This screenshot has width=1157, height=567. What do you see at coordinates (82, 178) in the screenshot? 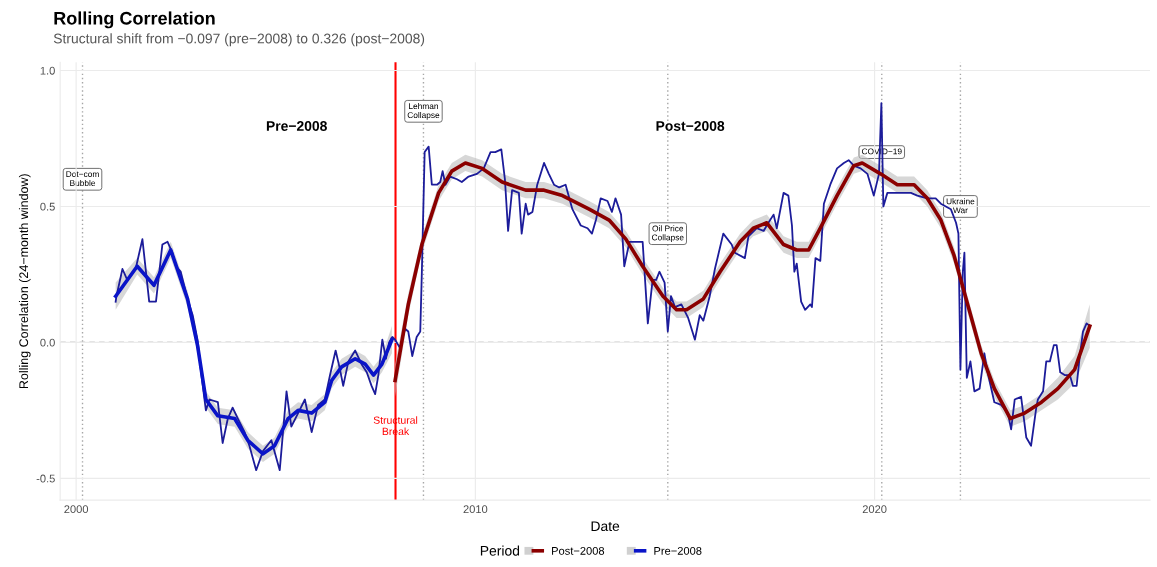
I see `annotation: Dot−com Bubble` at bounding box center [82, 178].